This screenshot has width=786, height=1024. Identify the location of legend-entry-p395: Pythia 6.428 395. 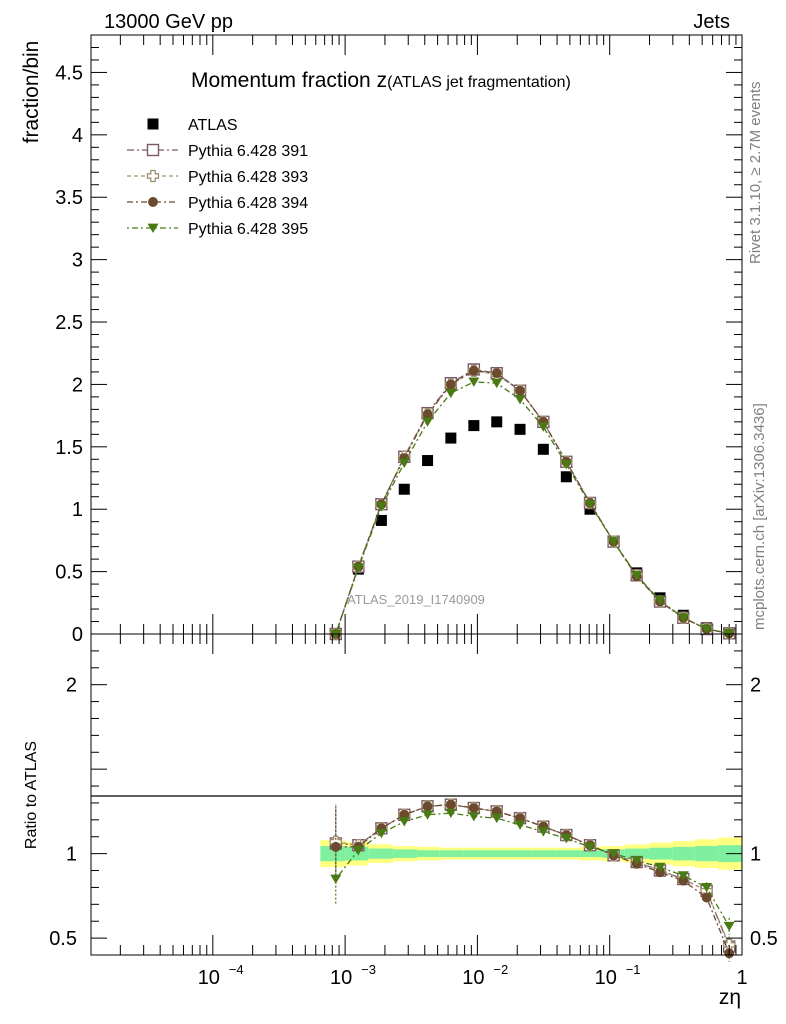
(217, 229).